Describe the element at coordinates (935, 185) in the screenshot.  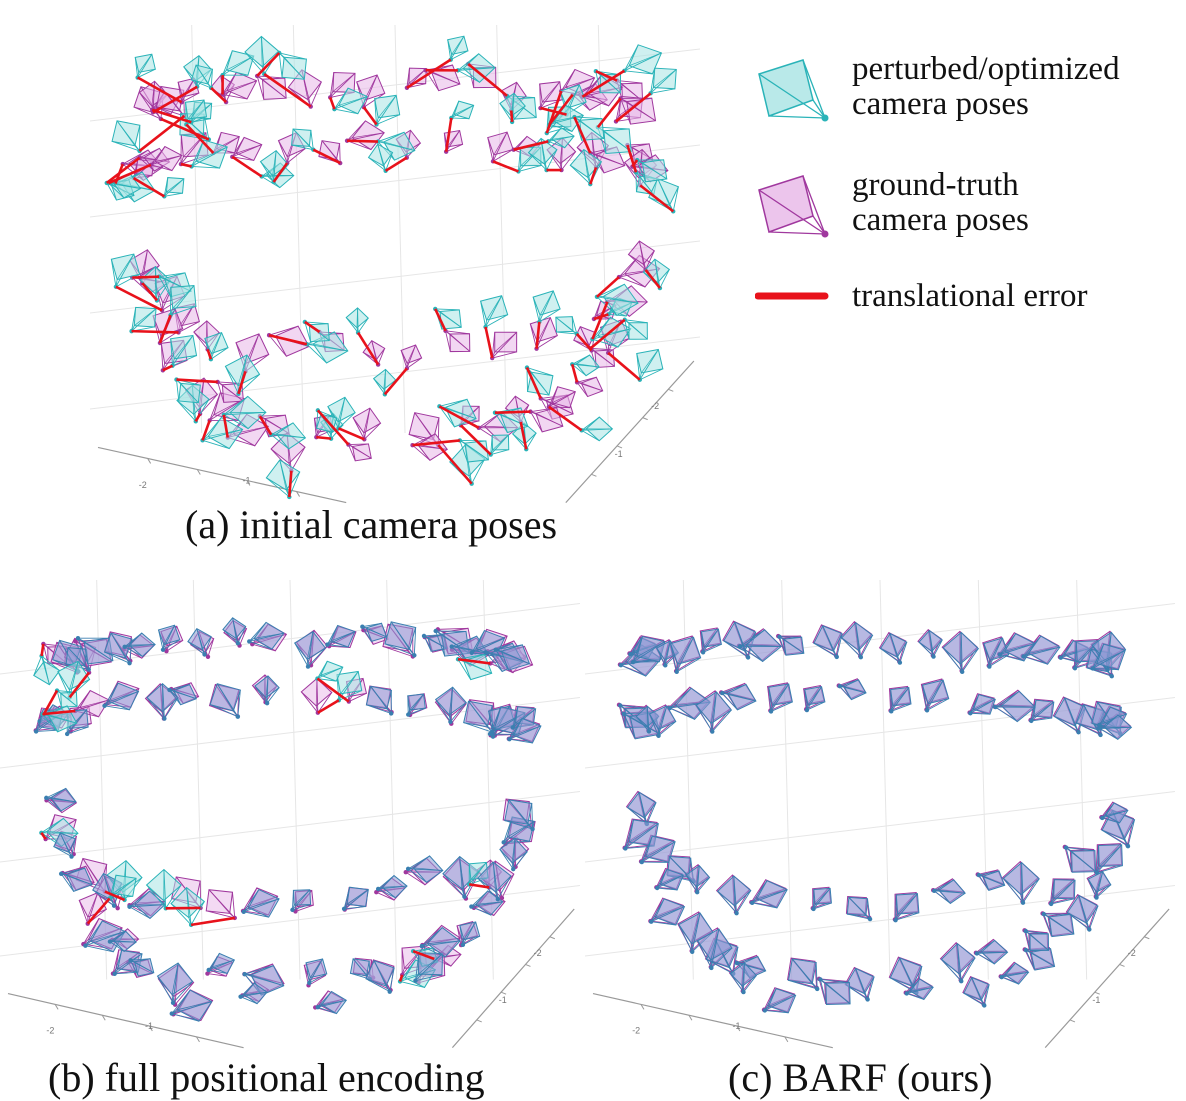
I see `legend-ground-truth-line1: ground-truth` at that location.